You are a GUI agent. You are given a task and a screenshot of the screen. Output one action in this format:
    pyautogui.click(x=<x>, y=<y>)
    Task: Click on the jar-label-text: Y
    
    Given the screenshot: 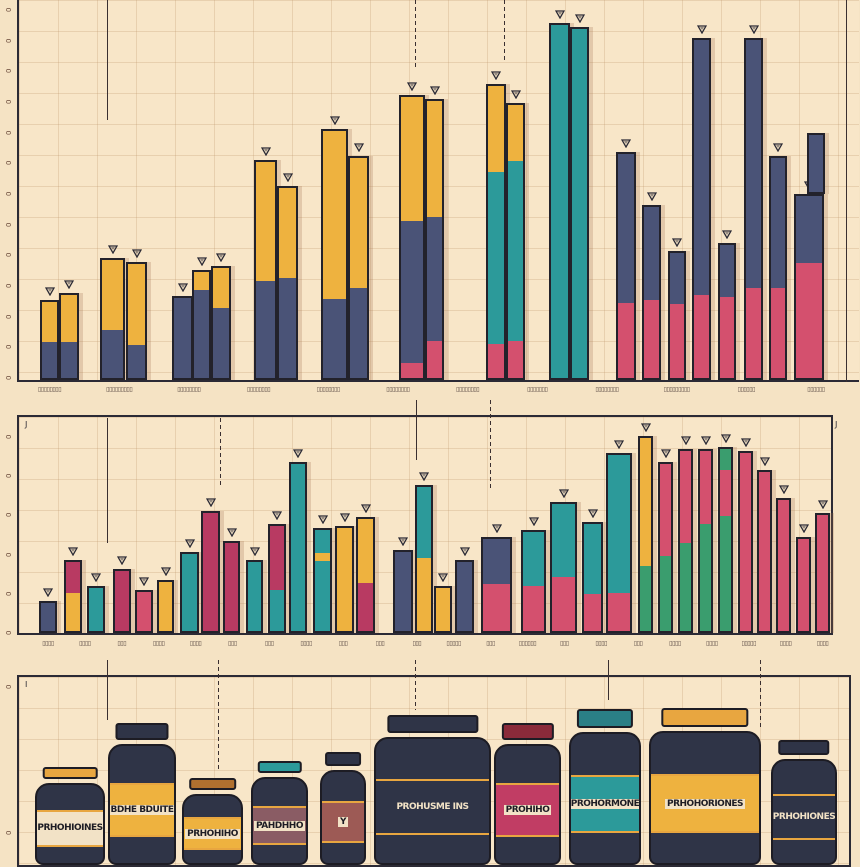 What is the action you would take?
    pyautogui.click(x=343, y=822)
    